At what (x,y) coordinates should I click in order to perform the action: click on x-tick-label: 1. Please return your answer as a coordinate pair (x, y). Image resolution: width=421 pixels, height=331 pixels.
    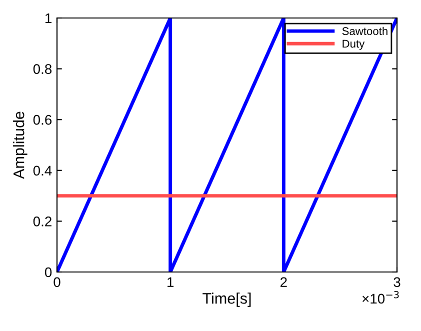
    Looking at the image, I should click on (171, 282).